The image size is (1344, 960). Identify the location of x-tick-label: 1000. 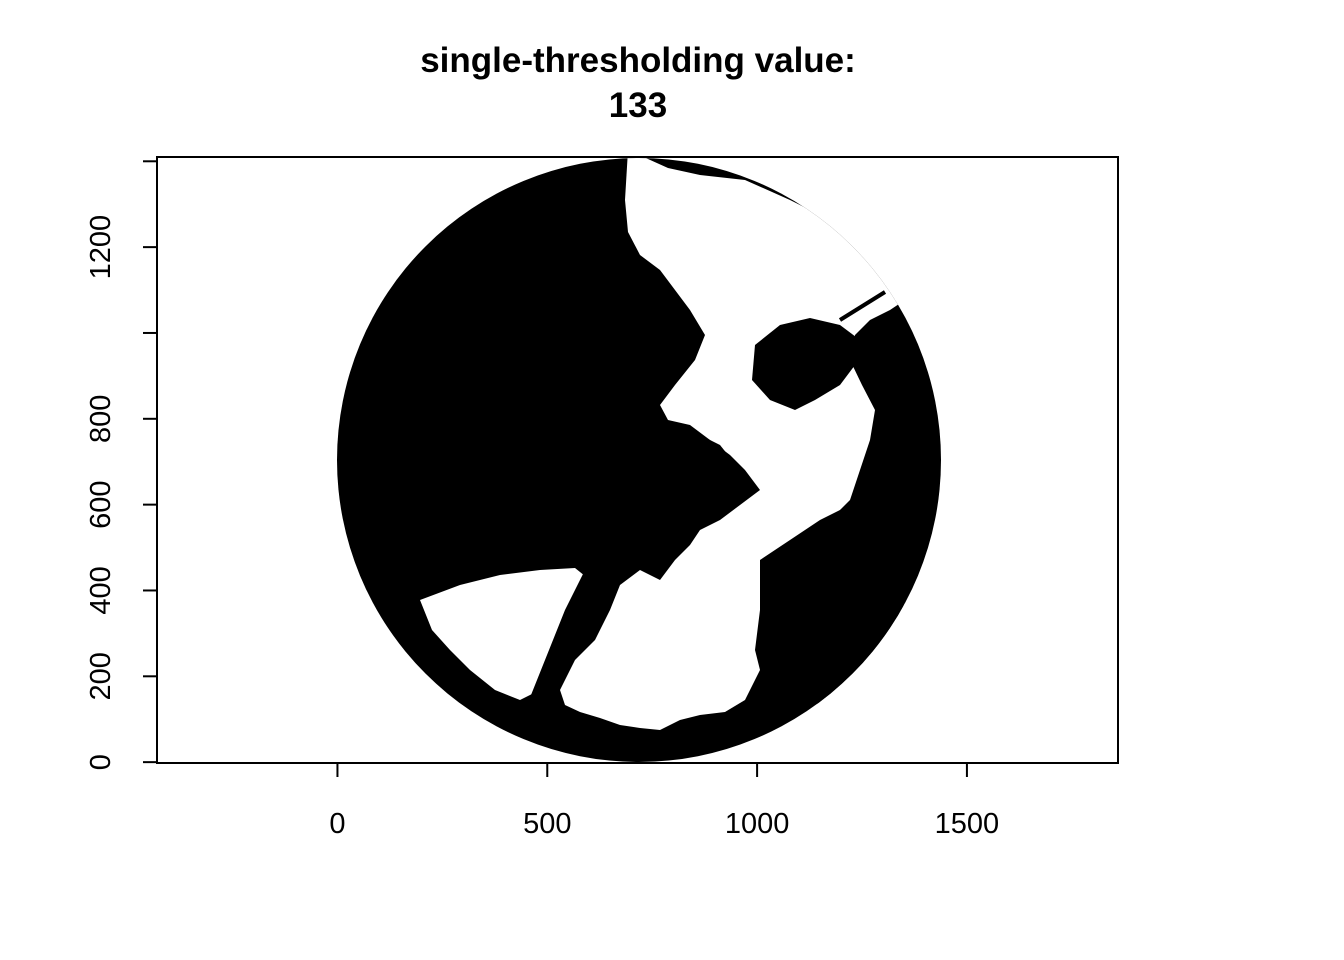
(757, 824).